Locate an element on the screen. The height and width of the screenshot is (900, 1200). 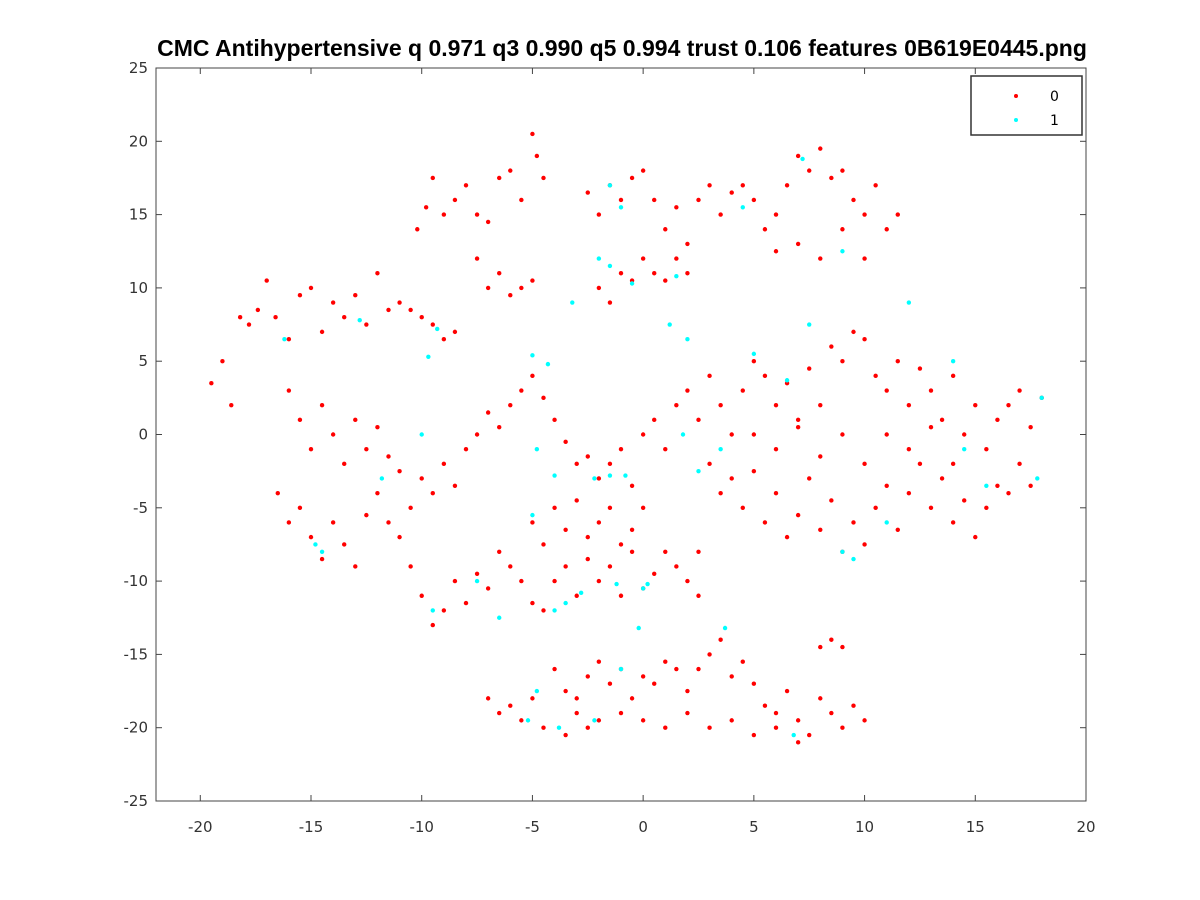
x-tick-label: 20 is located at coordinates (1085, 827).